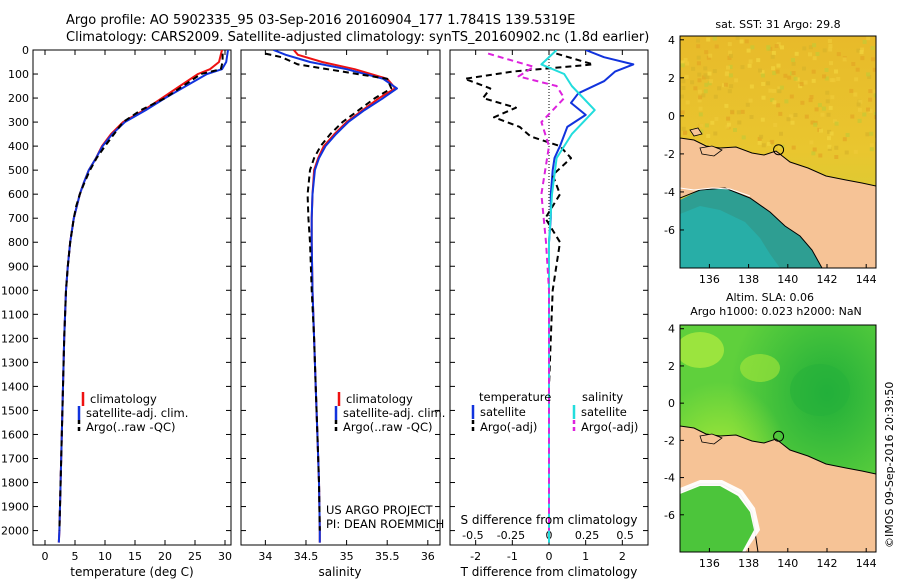 This screenshot has height=580, width=900. What do you see at coordinates (15, 458) in the screenshot?
I see `y-tick-label: 1700` at bounding box center [15, 458].